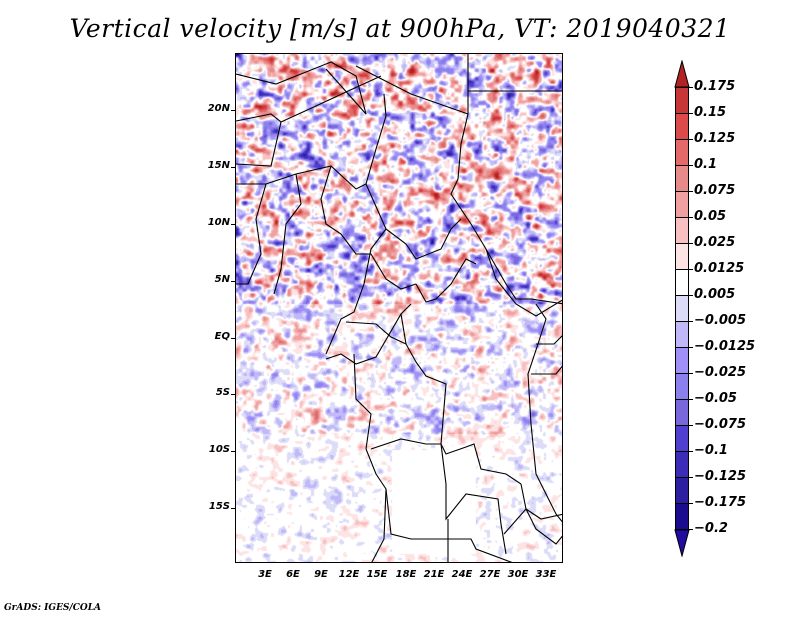  I want to click on colorbar-label: −0.125, so click(720, 476).